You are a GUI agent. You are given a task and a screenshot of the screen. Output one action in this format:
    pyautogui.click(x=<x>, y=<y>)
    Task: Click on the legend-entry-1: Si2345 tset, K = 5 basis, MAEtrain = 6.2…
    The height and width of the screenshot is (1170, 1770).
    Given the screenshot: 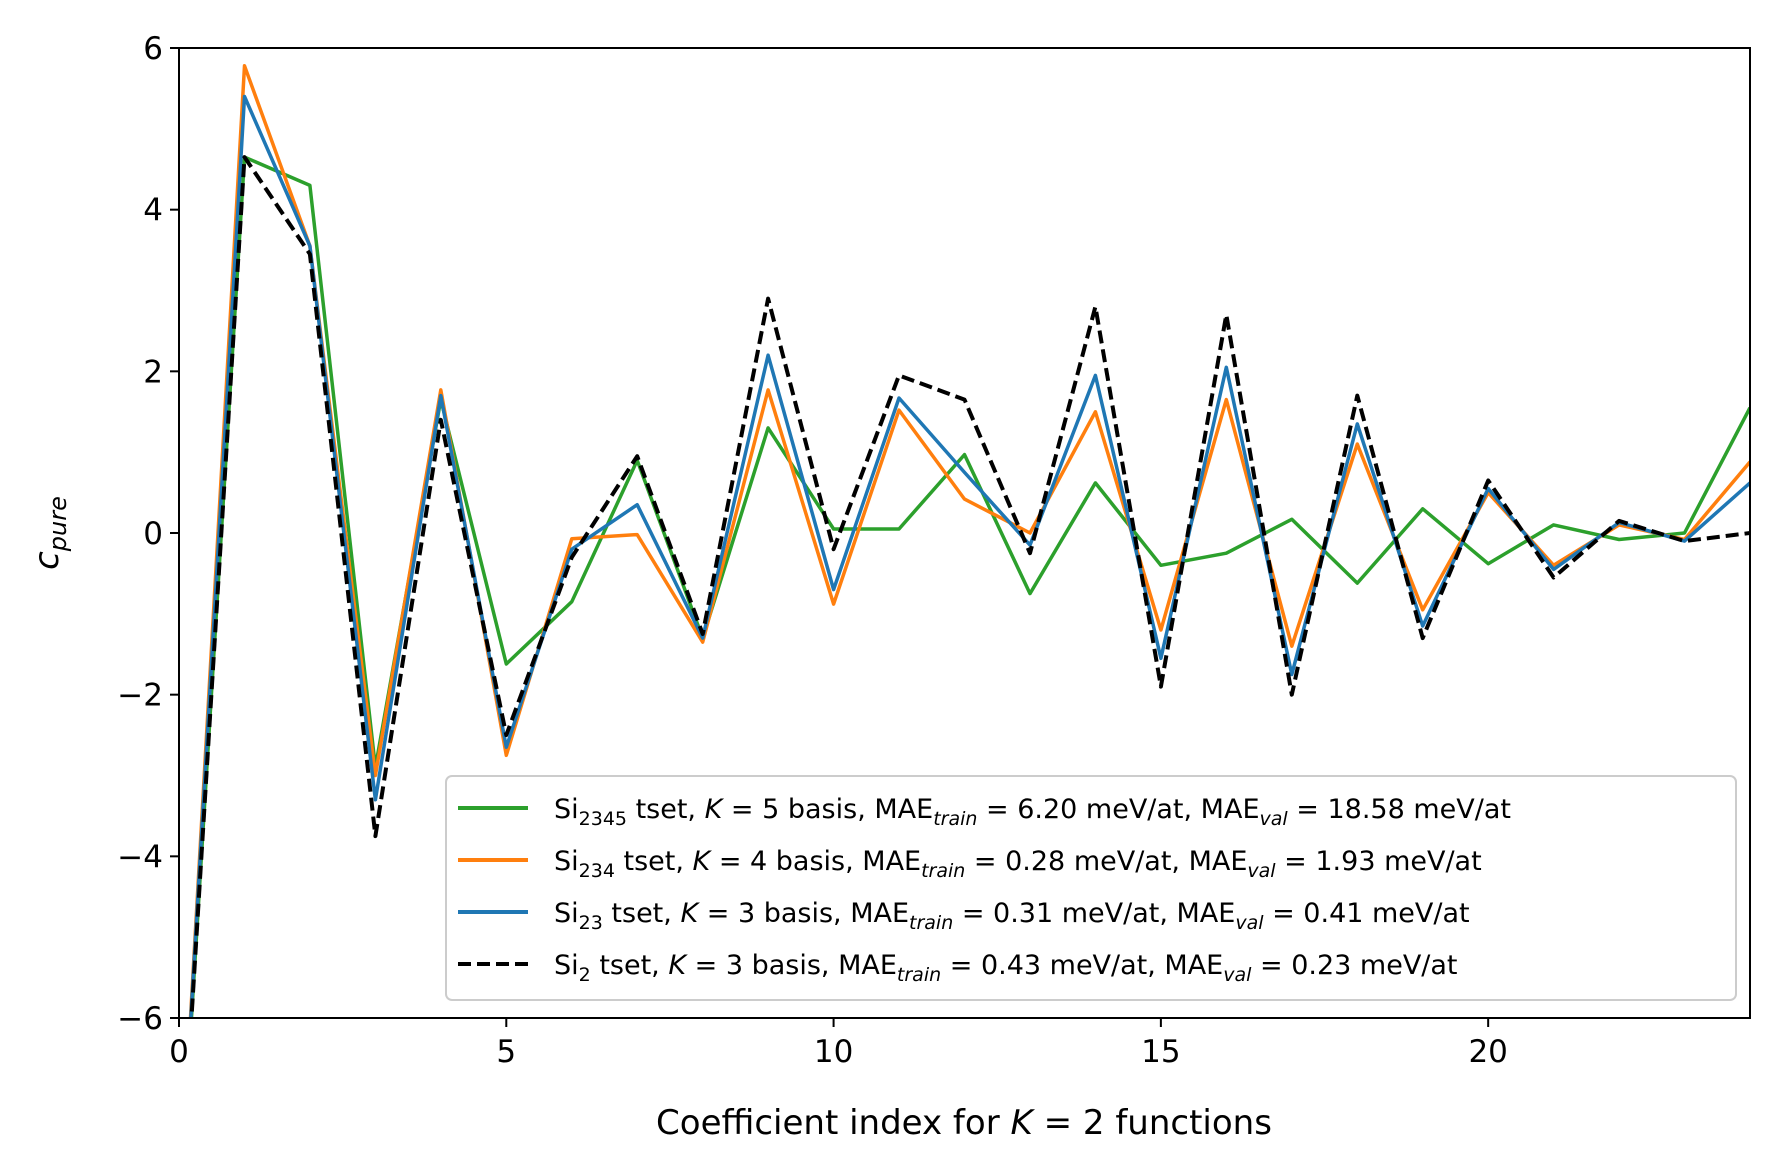 What is the action you would take?
    pyautogui.click(x=984, y=812)
    